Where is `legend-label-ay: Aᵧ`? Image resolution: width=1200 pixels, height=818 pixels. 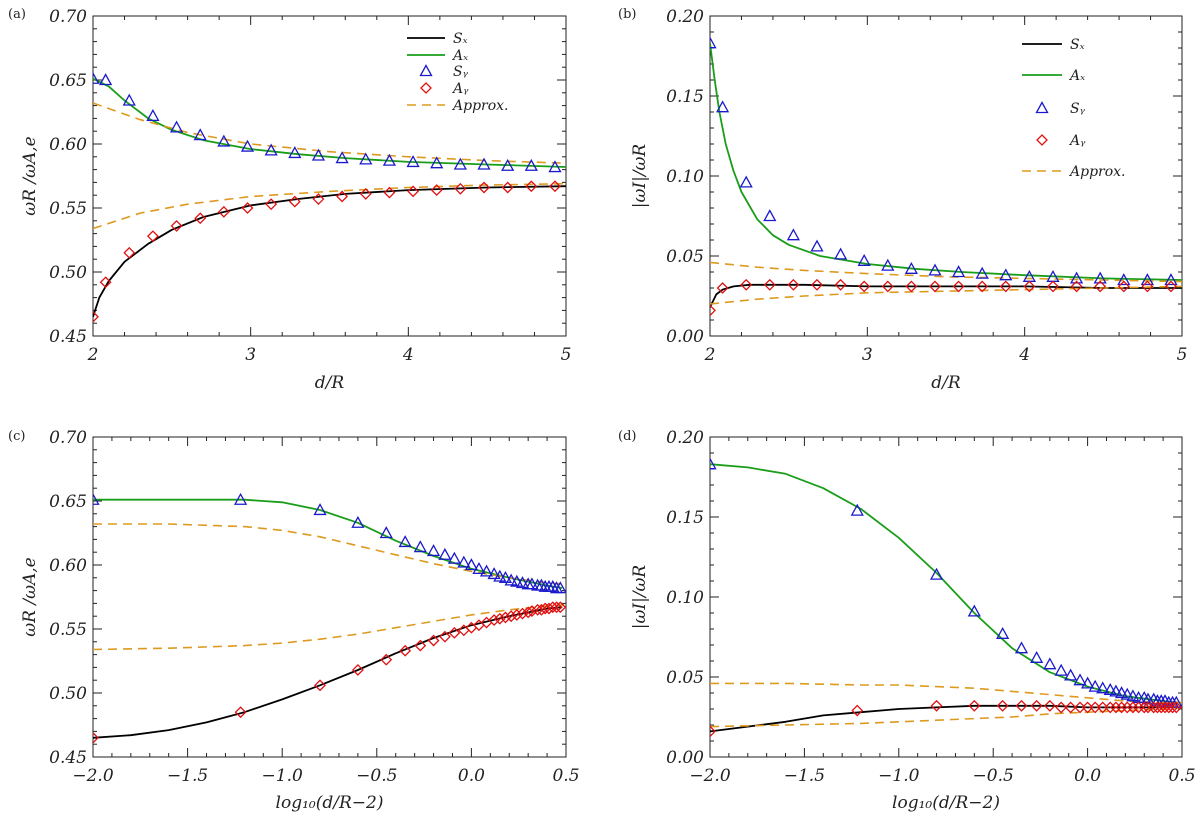 legend-label-ay: Aᵧ is located at coordinates (460, 89).